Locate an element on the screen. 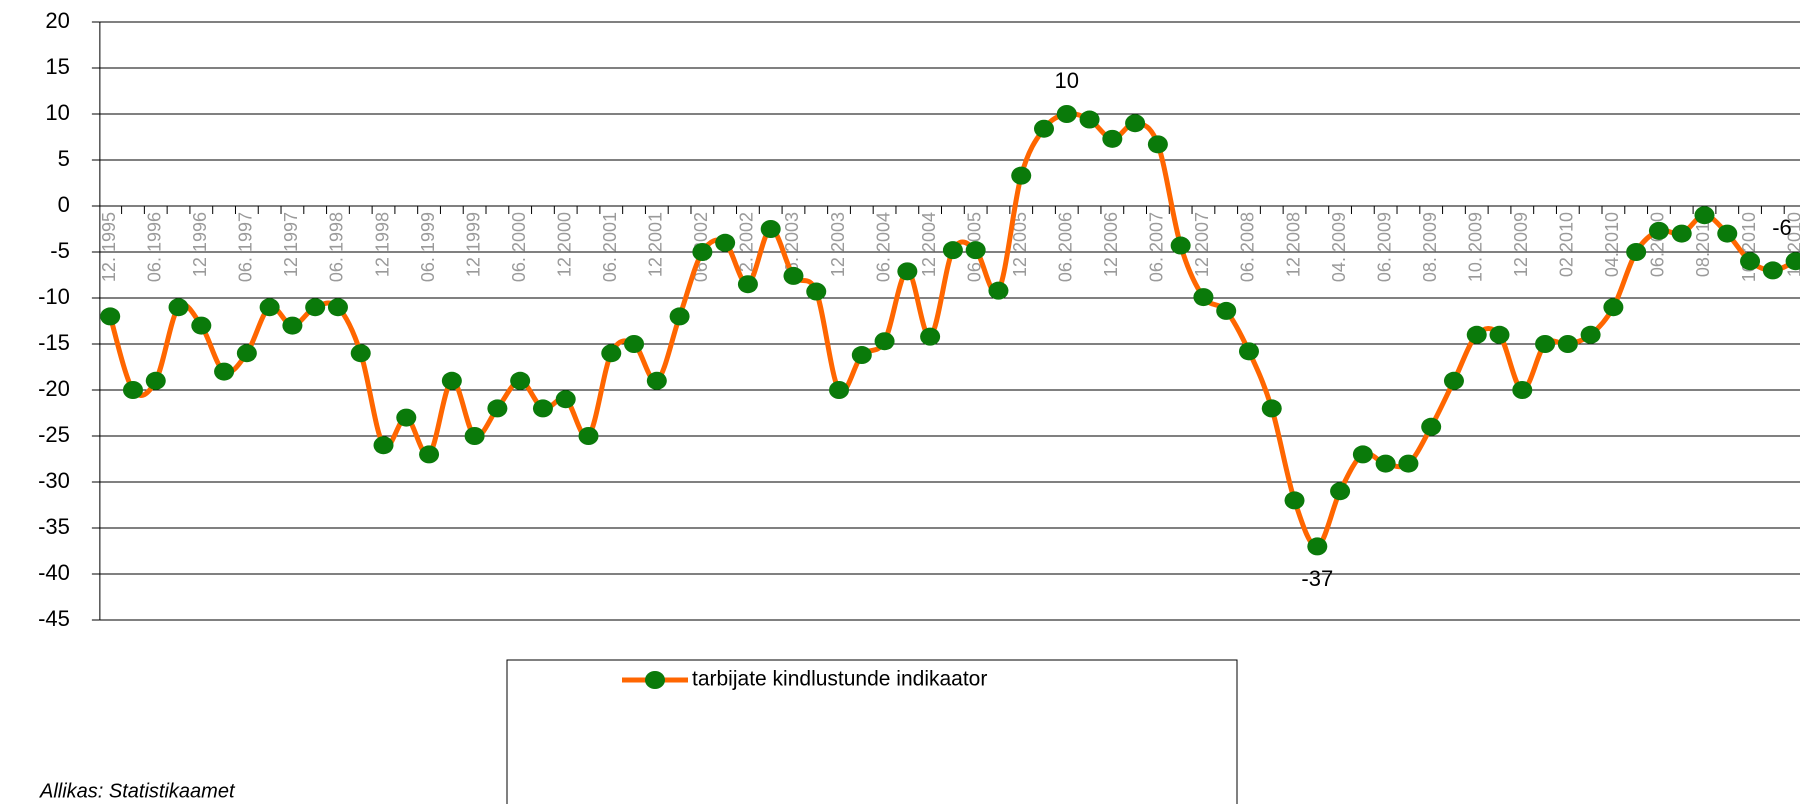 The image size is (1800, 804). x-tick-label: 06. 1996 is located at coordinates (155, 247).